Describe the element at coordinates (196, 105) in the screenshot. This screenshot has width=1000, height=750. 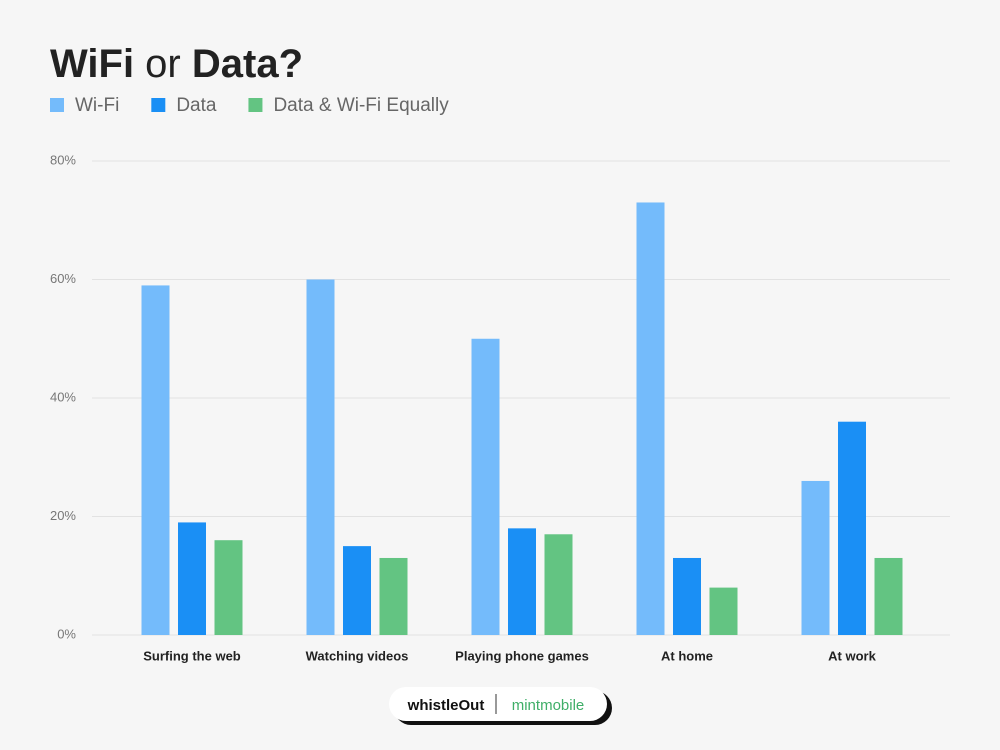
I see `legend-label: Data` at that location.